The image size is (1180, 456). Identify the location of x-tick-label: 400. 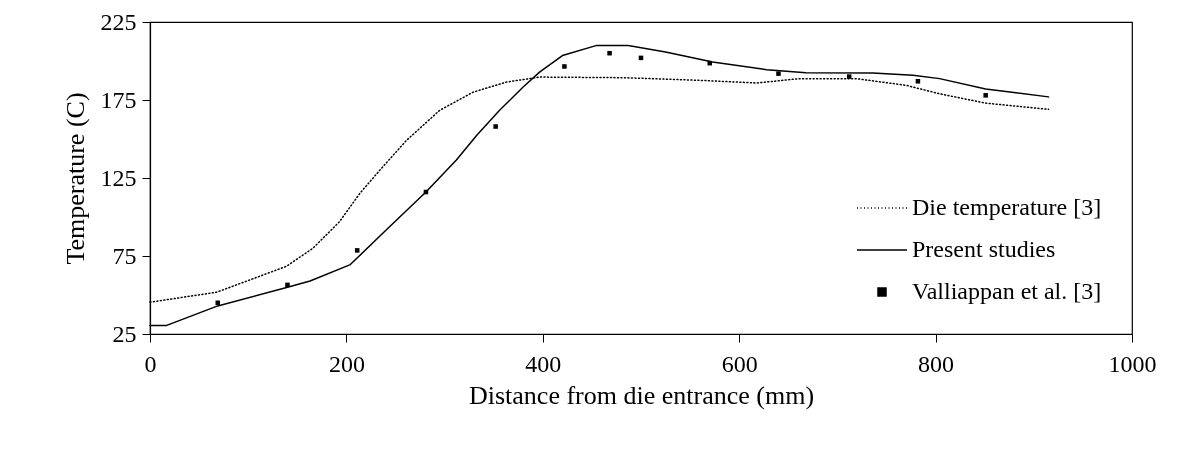
(543, 363).